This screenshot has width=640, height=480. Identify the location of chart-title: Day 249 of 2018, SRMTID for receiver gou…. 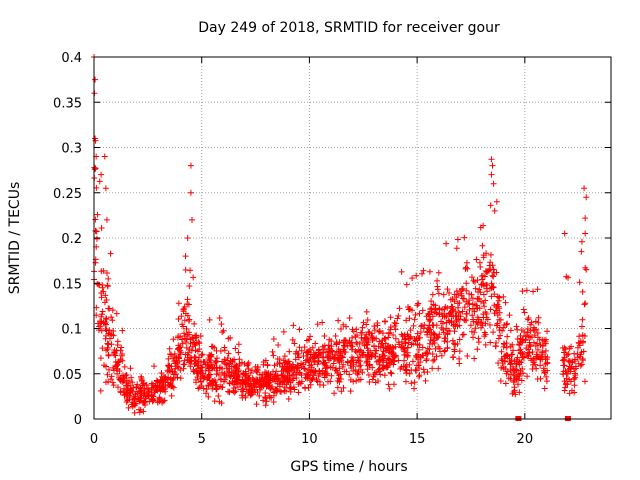
(349, 28).